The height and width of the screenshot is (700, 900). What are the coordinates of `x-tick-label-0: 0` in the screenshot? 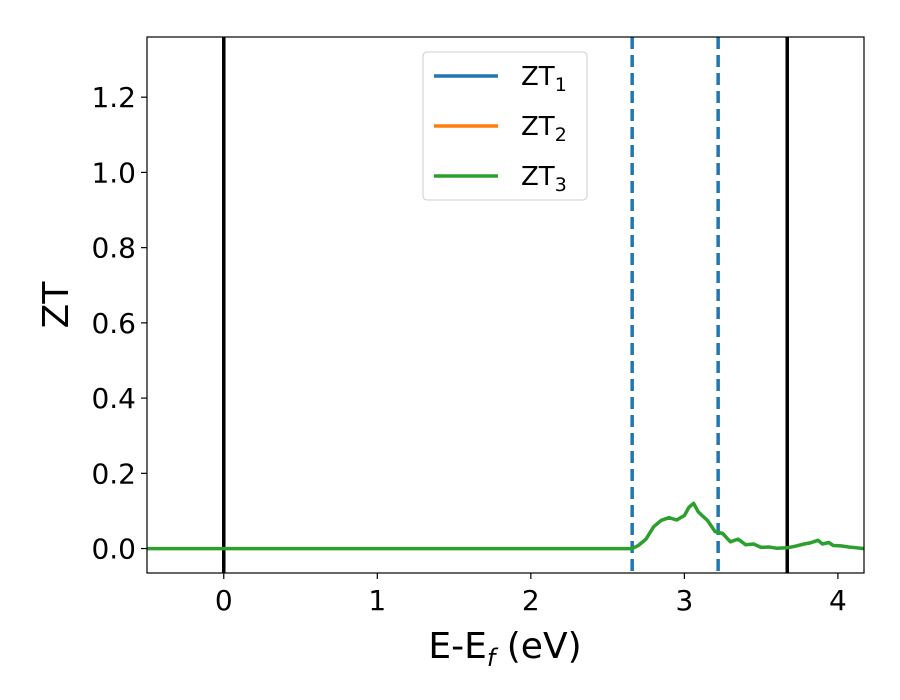 It's located at (224, 600).